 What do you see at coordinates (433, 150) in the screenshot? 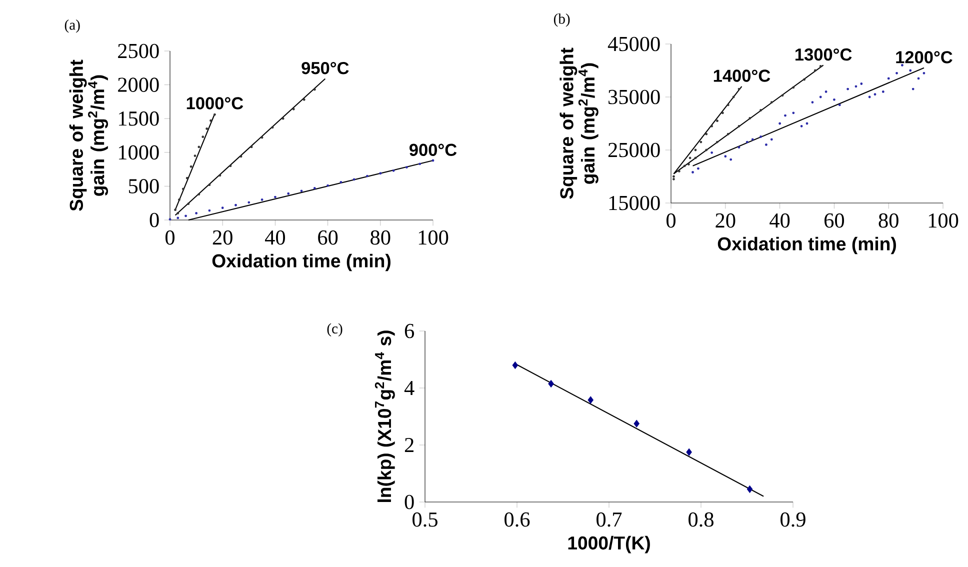
I see `series-label: 900°C` at bounding box center [433, 150].